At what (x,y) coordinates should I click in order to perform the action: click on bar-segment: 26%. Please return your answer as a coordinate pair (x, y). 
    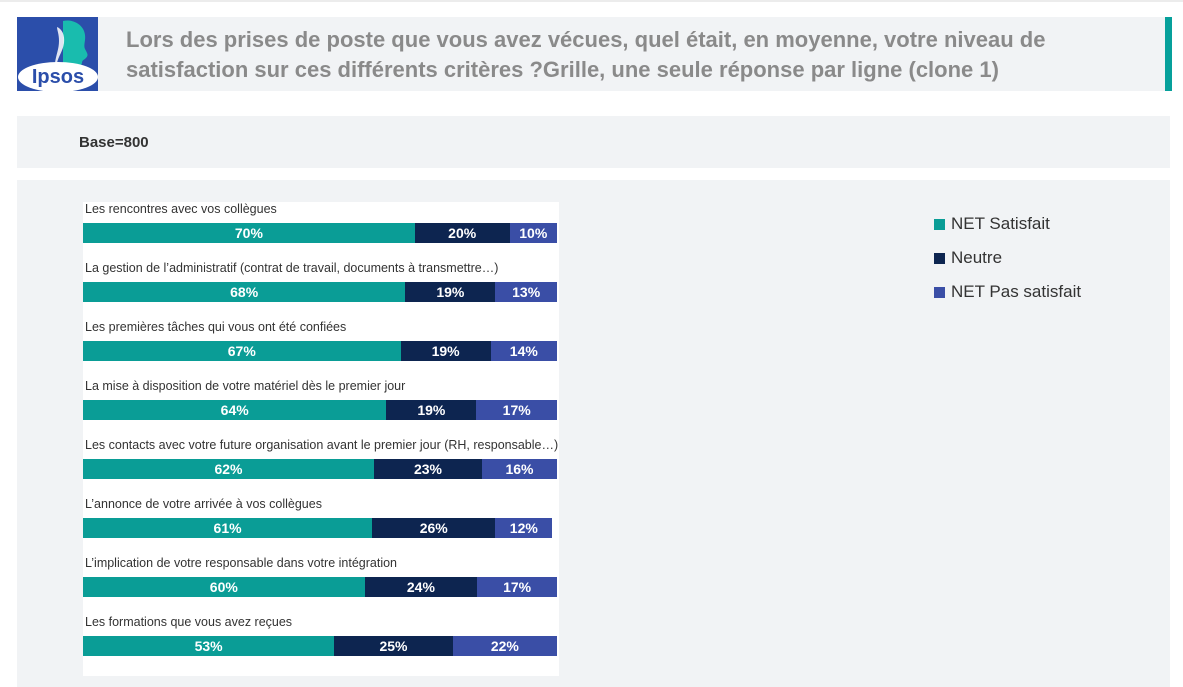
    Looking at the image, I should click on (434, 528).